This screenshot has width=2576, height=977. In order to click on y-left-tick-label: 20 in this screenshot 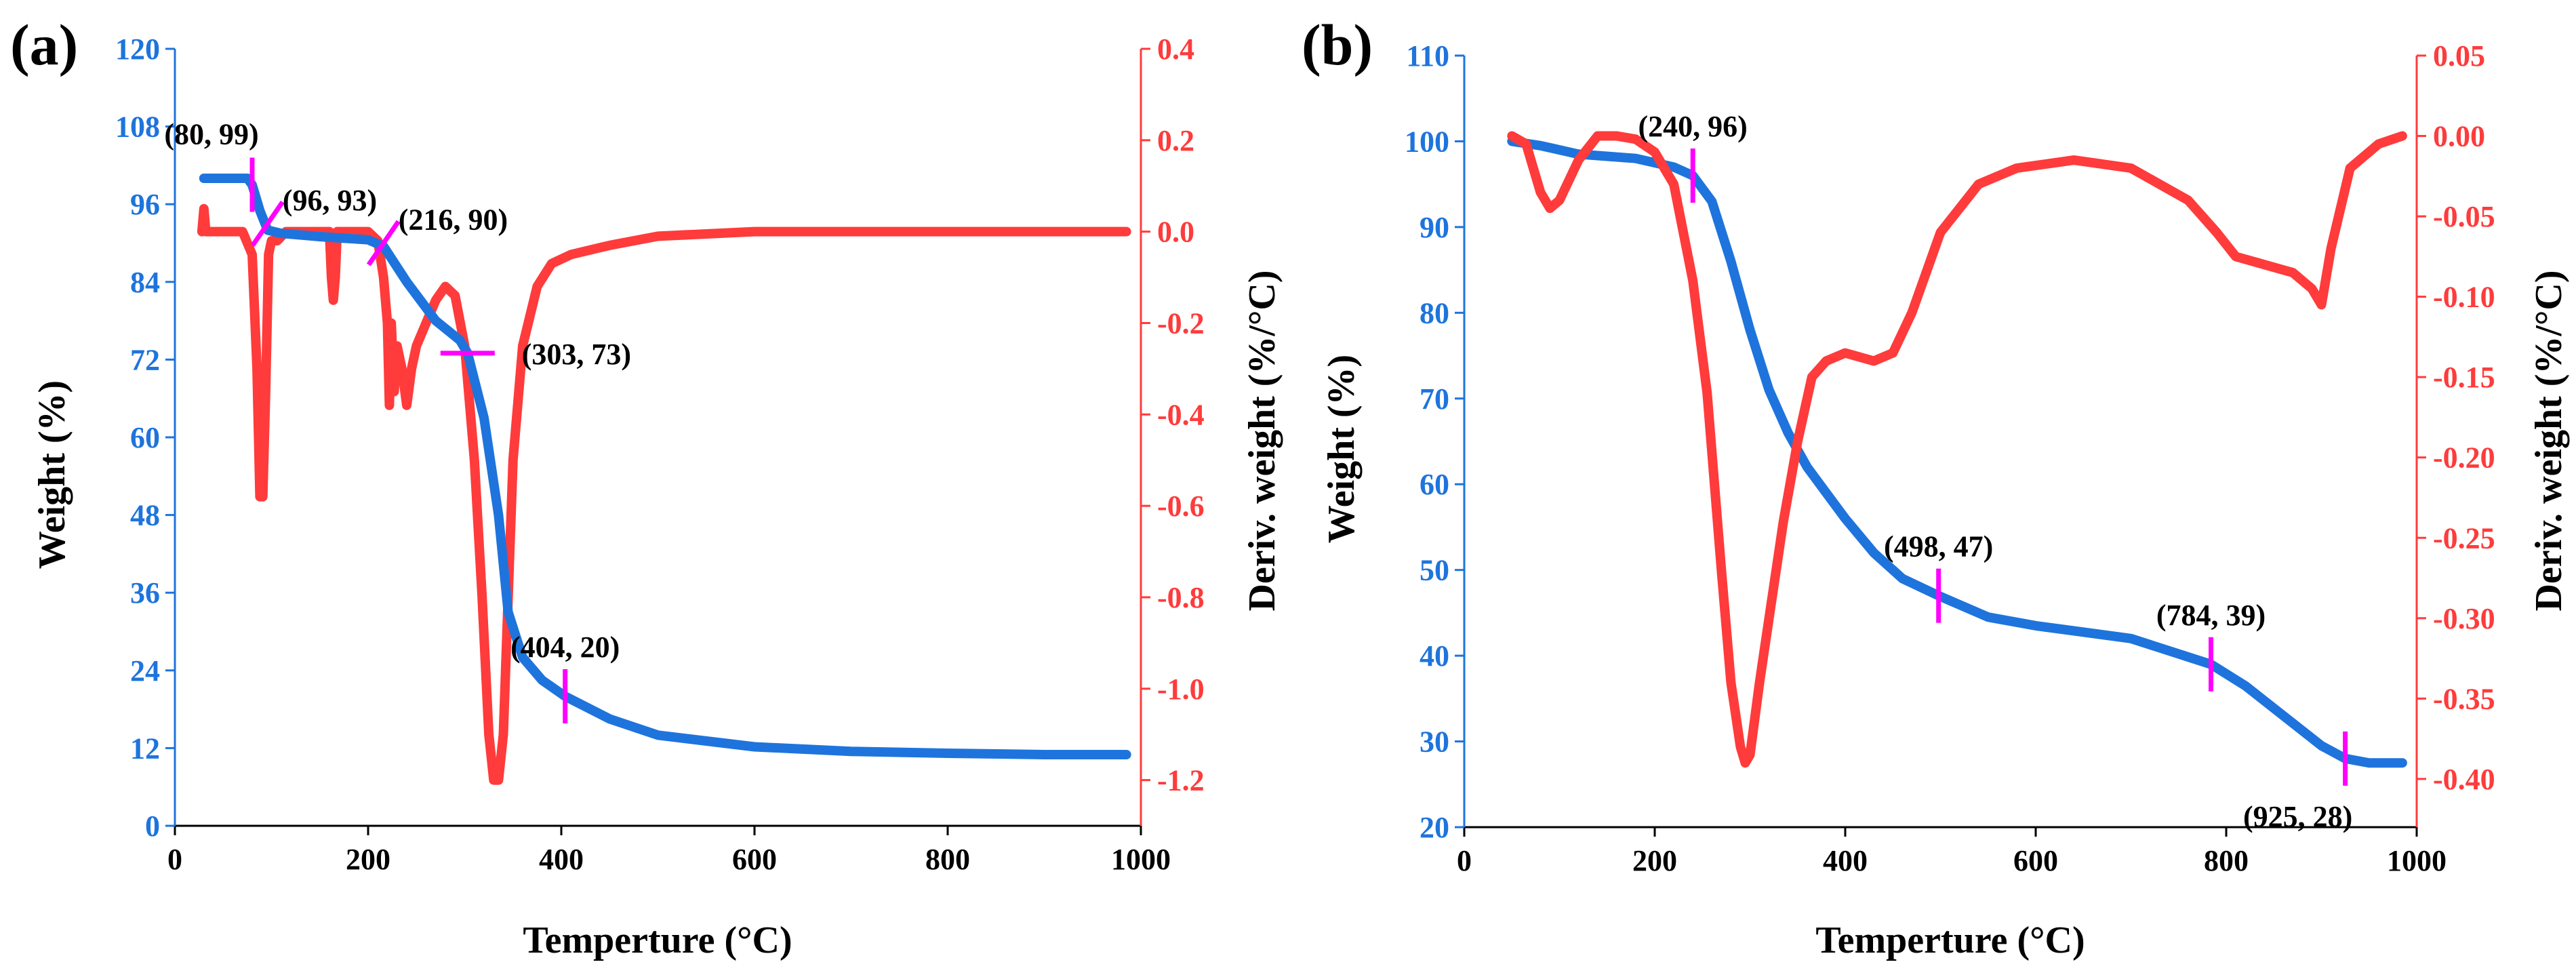, I will do `click(1434, 827)`.